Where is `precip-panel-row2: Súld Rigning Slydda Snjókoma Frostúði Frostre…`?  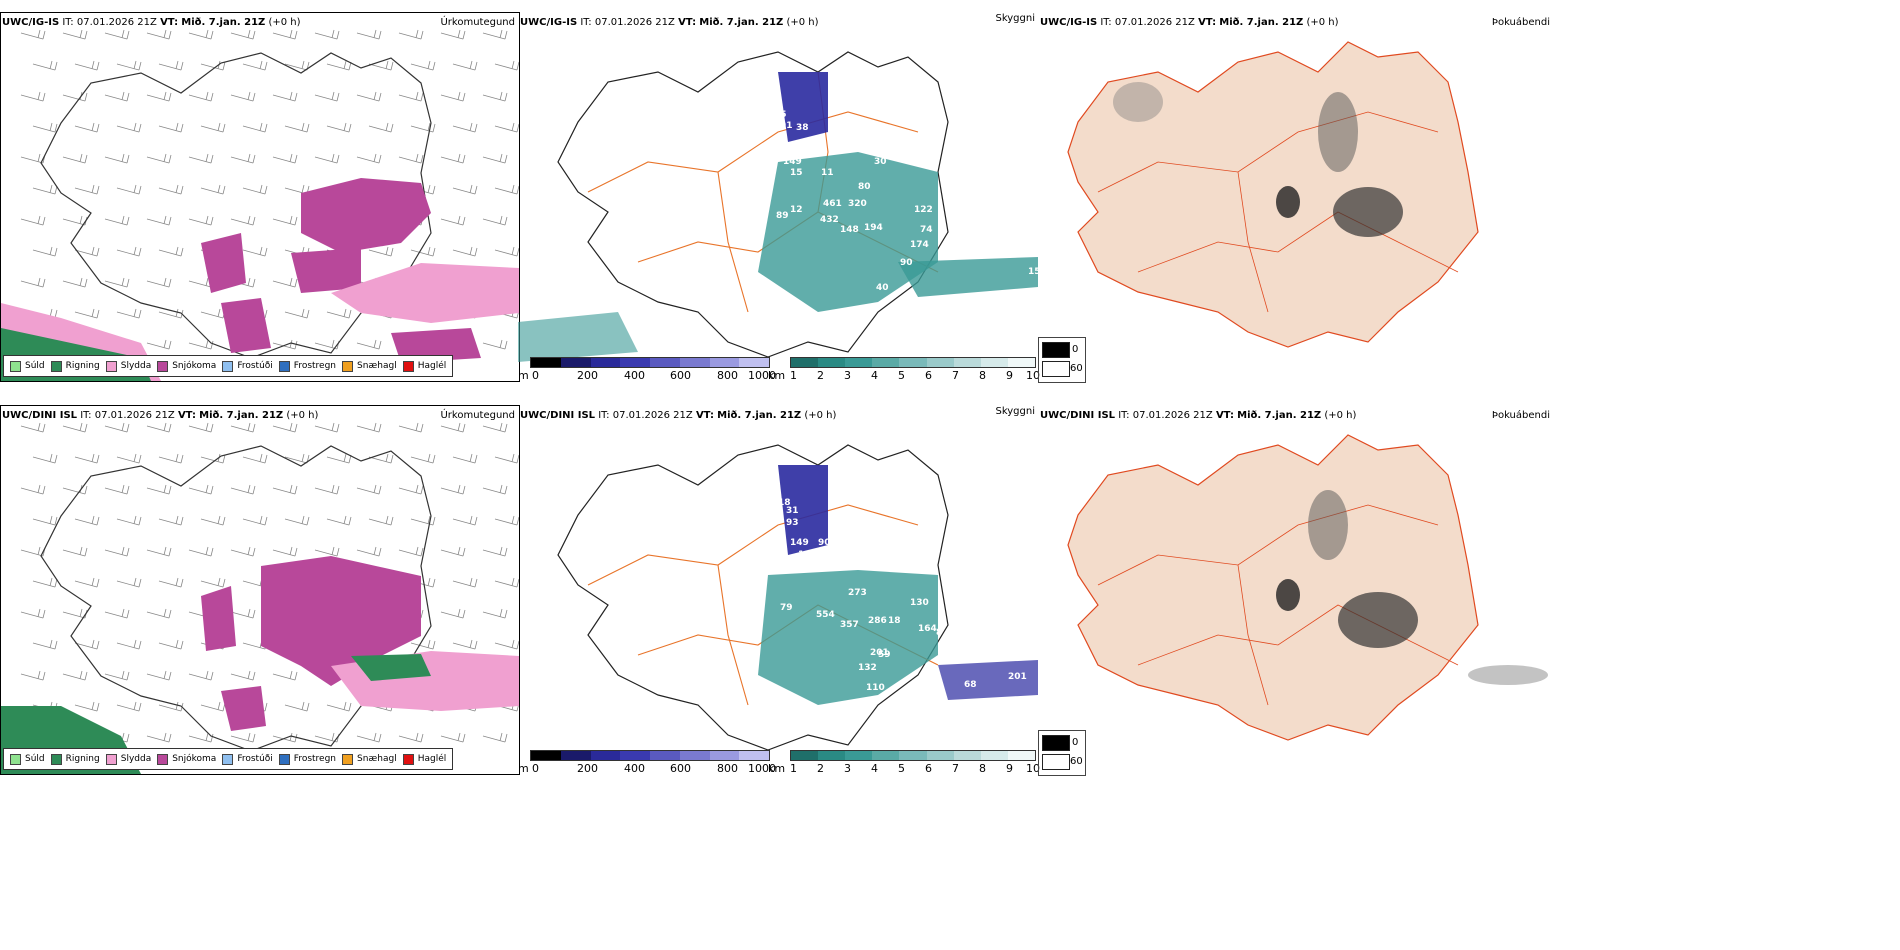 precip-panel-row2: Súld Rigning Slydda Snjókoma Frostúði Frostre… is located at coordinates (260, 590).